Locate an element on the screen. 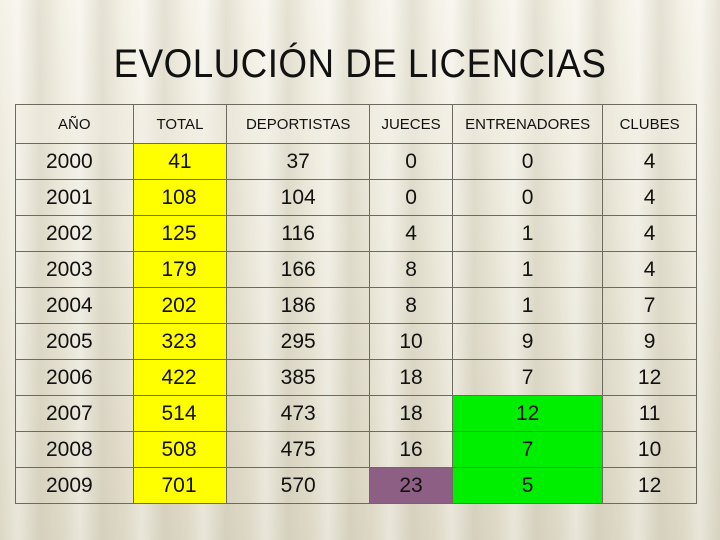 Image resolution: width=720 pixels, height=540 pixels. table-row: 2007 514 473 18 12 11 is located at coordinates (356, 413).